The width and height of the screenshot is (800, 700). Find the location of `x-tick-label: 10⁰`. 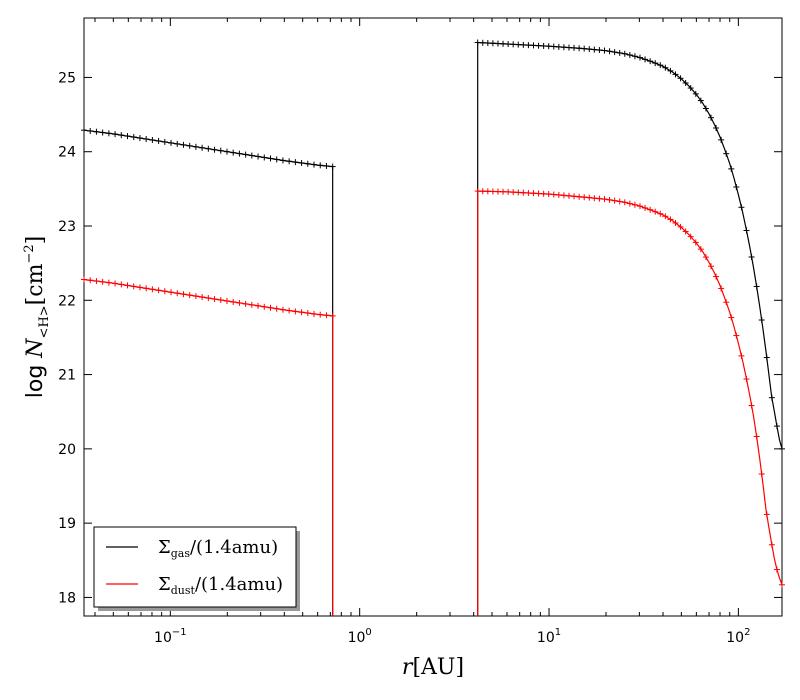

x-tick-label: 10⁰ is located at coordinates (360, 636).